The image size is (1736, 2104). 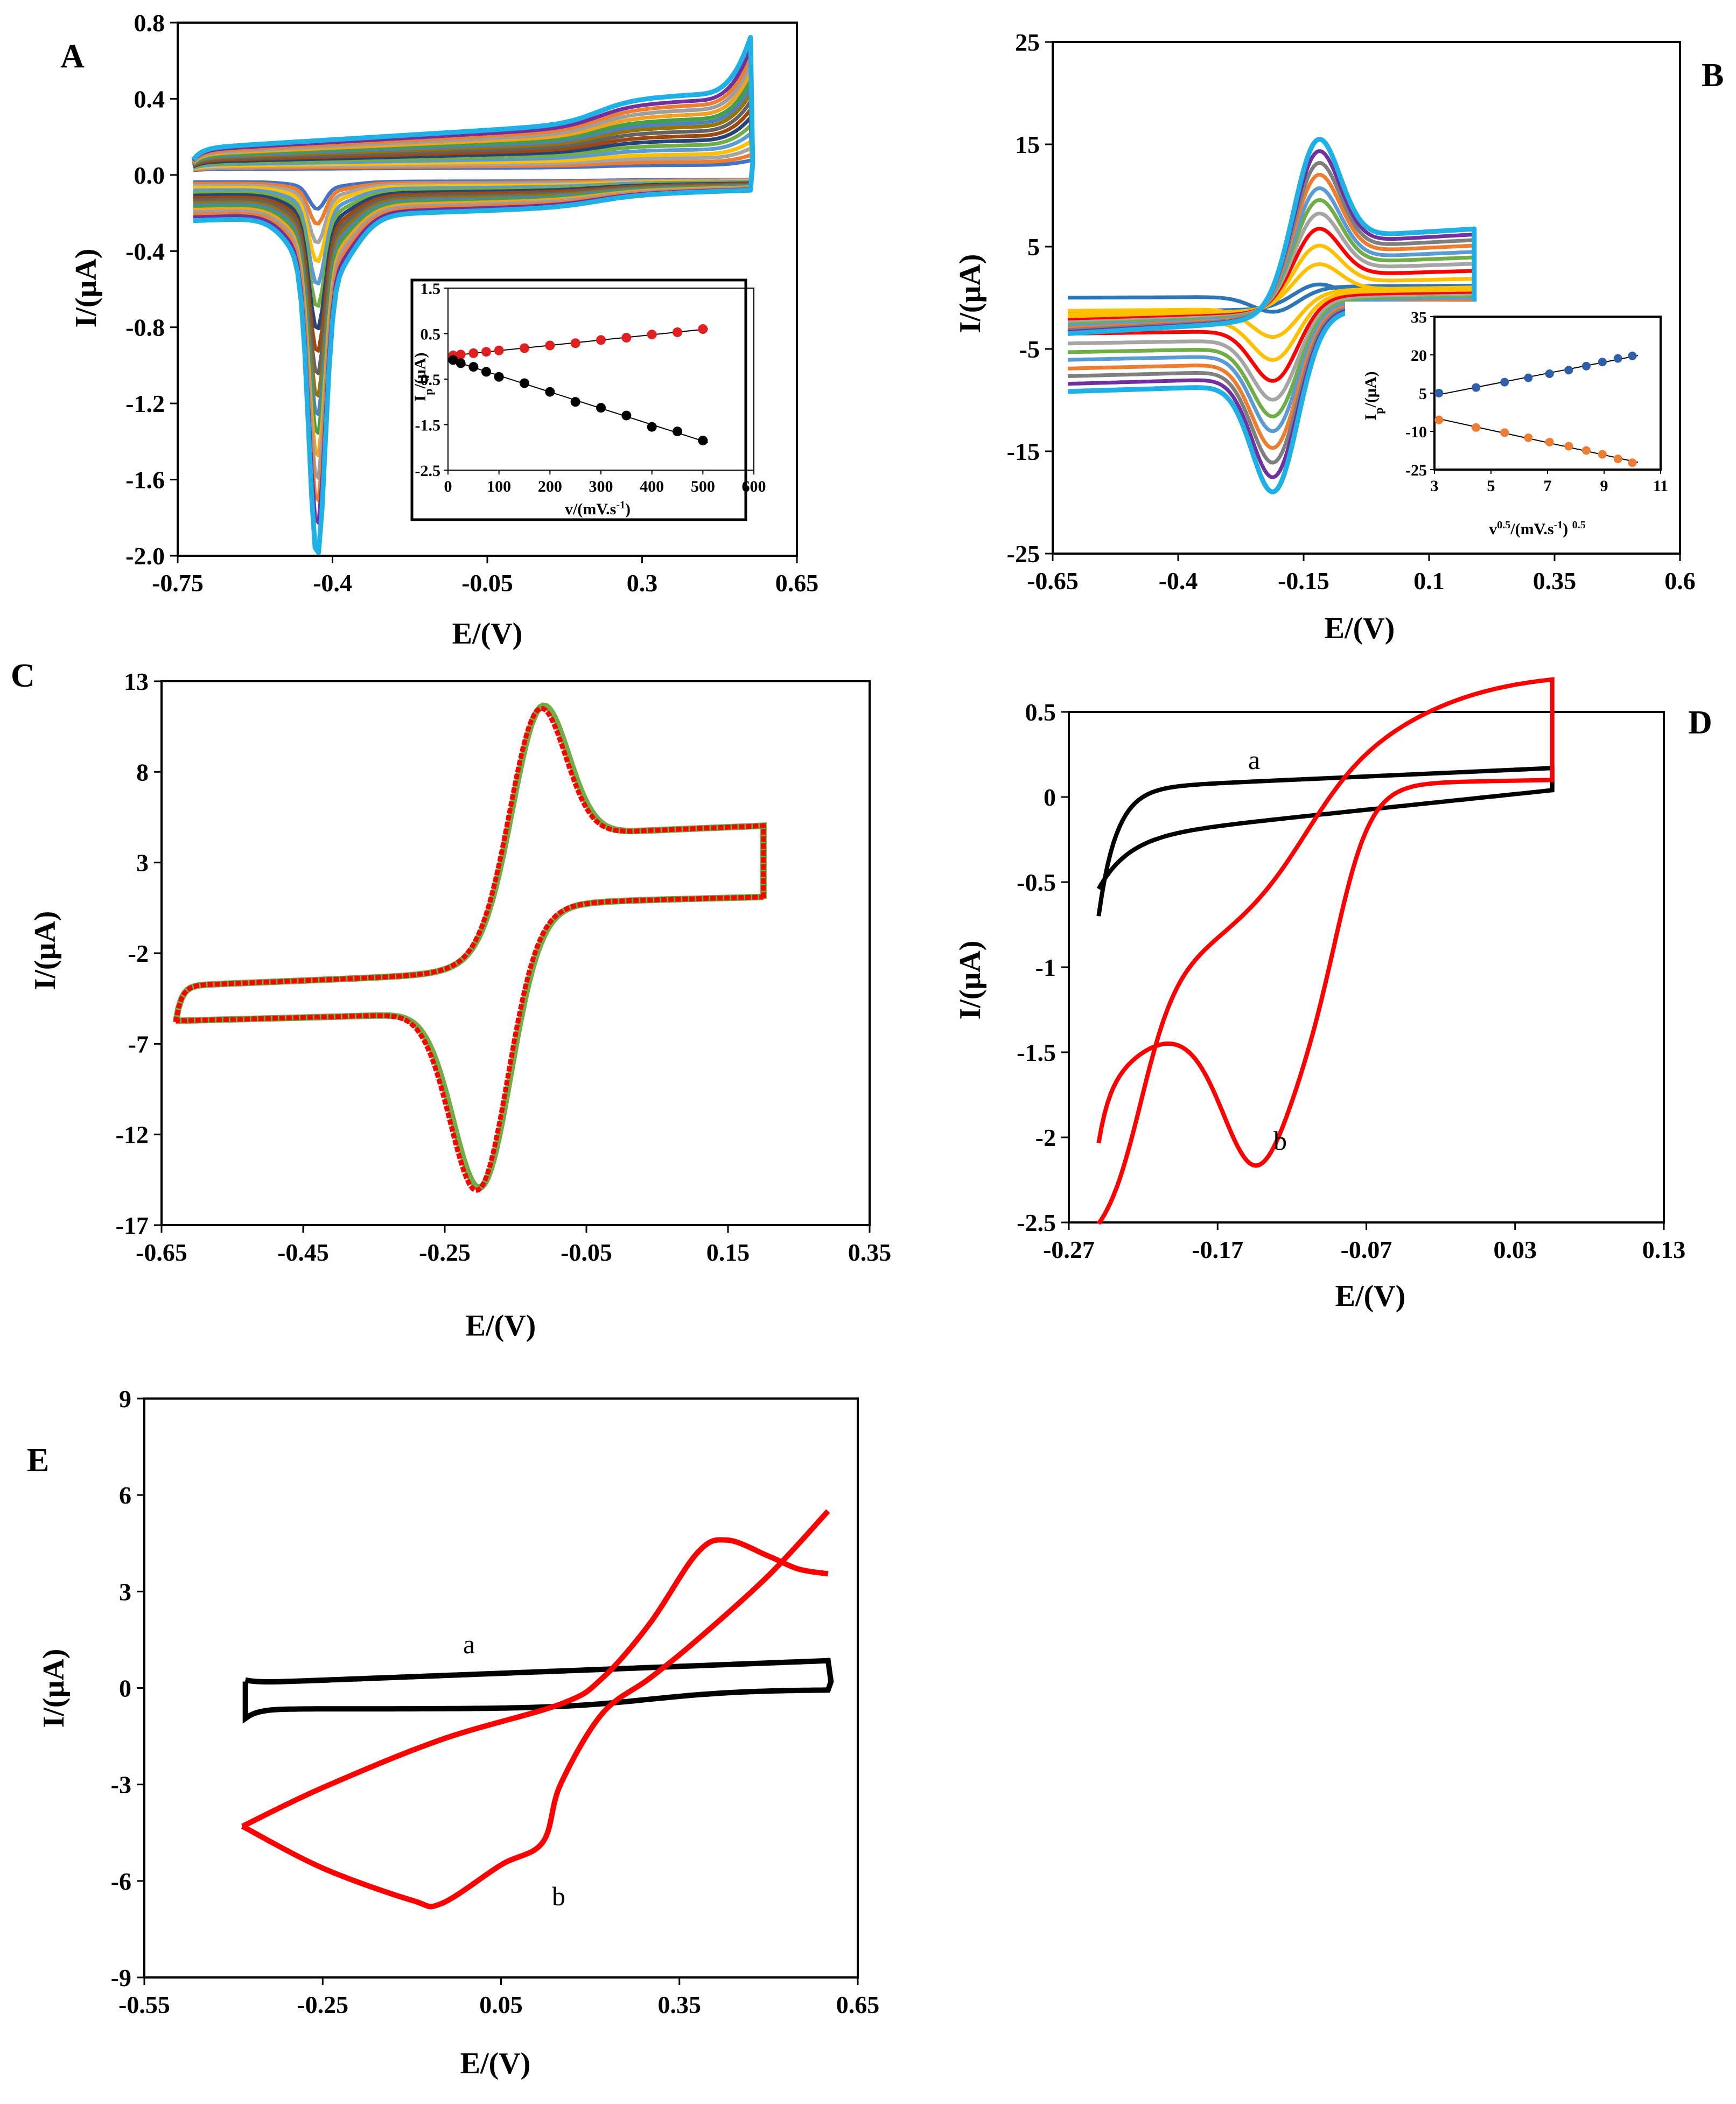 What do you see at coordinates (125, 1592) in the screenshot?
I see `y-tick-label: 3` at bounding box center [125, 1592].